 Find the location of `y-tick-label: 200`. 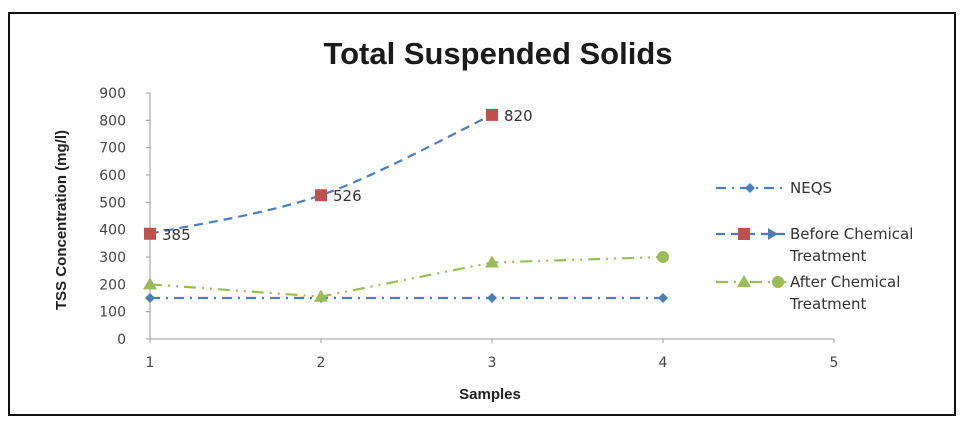

y-tick-label: 200 is located at coordinates (112, 285).